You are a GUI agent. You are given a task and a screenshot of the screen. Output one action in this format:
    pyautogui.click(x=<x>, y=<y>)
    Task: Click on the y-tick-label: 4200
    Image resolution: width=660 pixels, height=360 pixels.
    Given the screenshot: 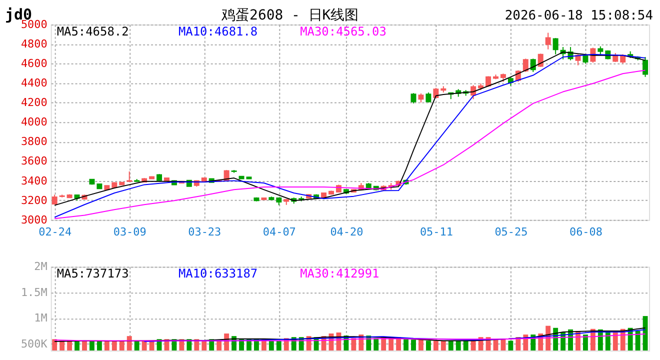 What is the action you would take?
    pyautogui.click(x=34, y=103)
    